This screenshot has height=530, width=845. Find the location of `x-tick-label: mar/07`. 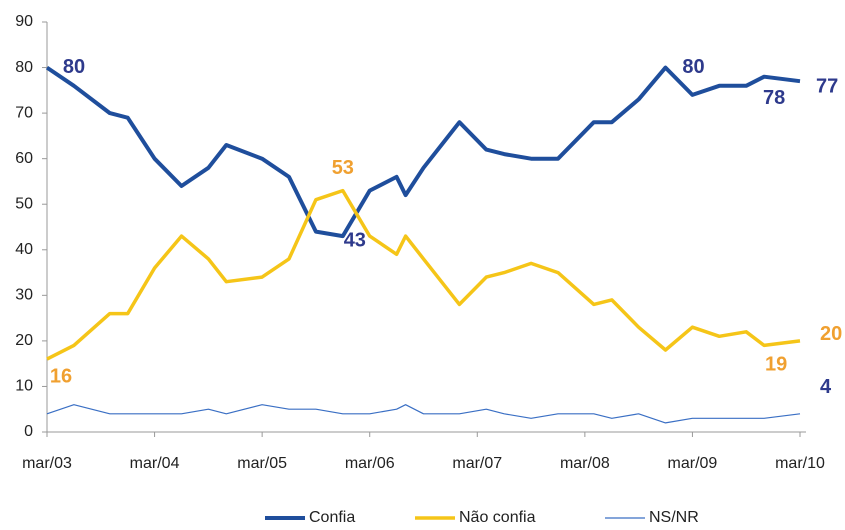

x-tick-label: mar/07 is located at coordinates (477, 463).